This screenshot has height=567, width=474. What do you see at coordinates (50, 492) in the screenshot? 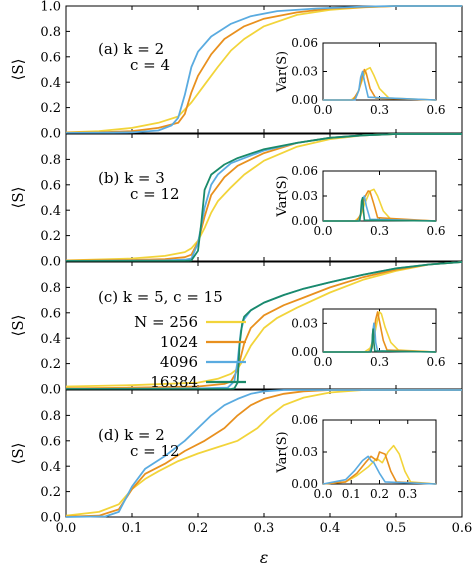
I see `panel-3-ytick-label: 0.2` at bounding box center [50, 492].